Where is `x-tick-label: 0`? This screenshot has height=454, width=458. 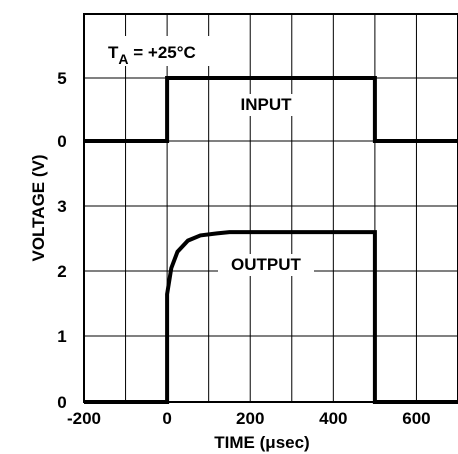
x-tick-label: 0 is located at coordinates (166, 418).